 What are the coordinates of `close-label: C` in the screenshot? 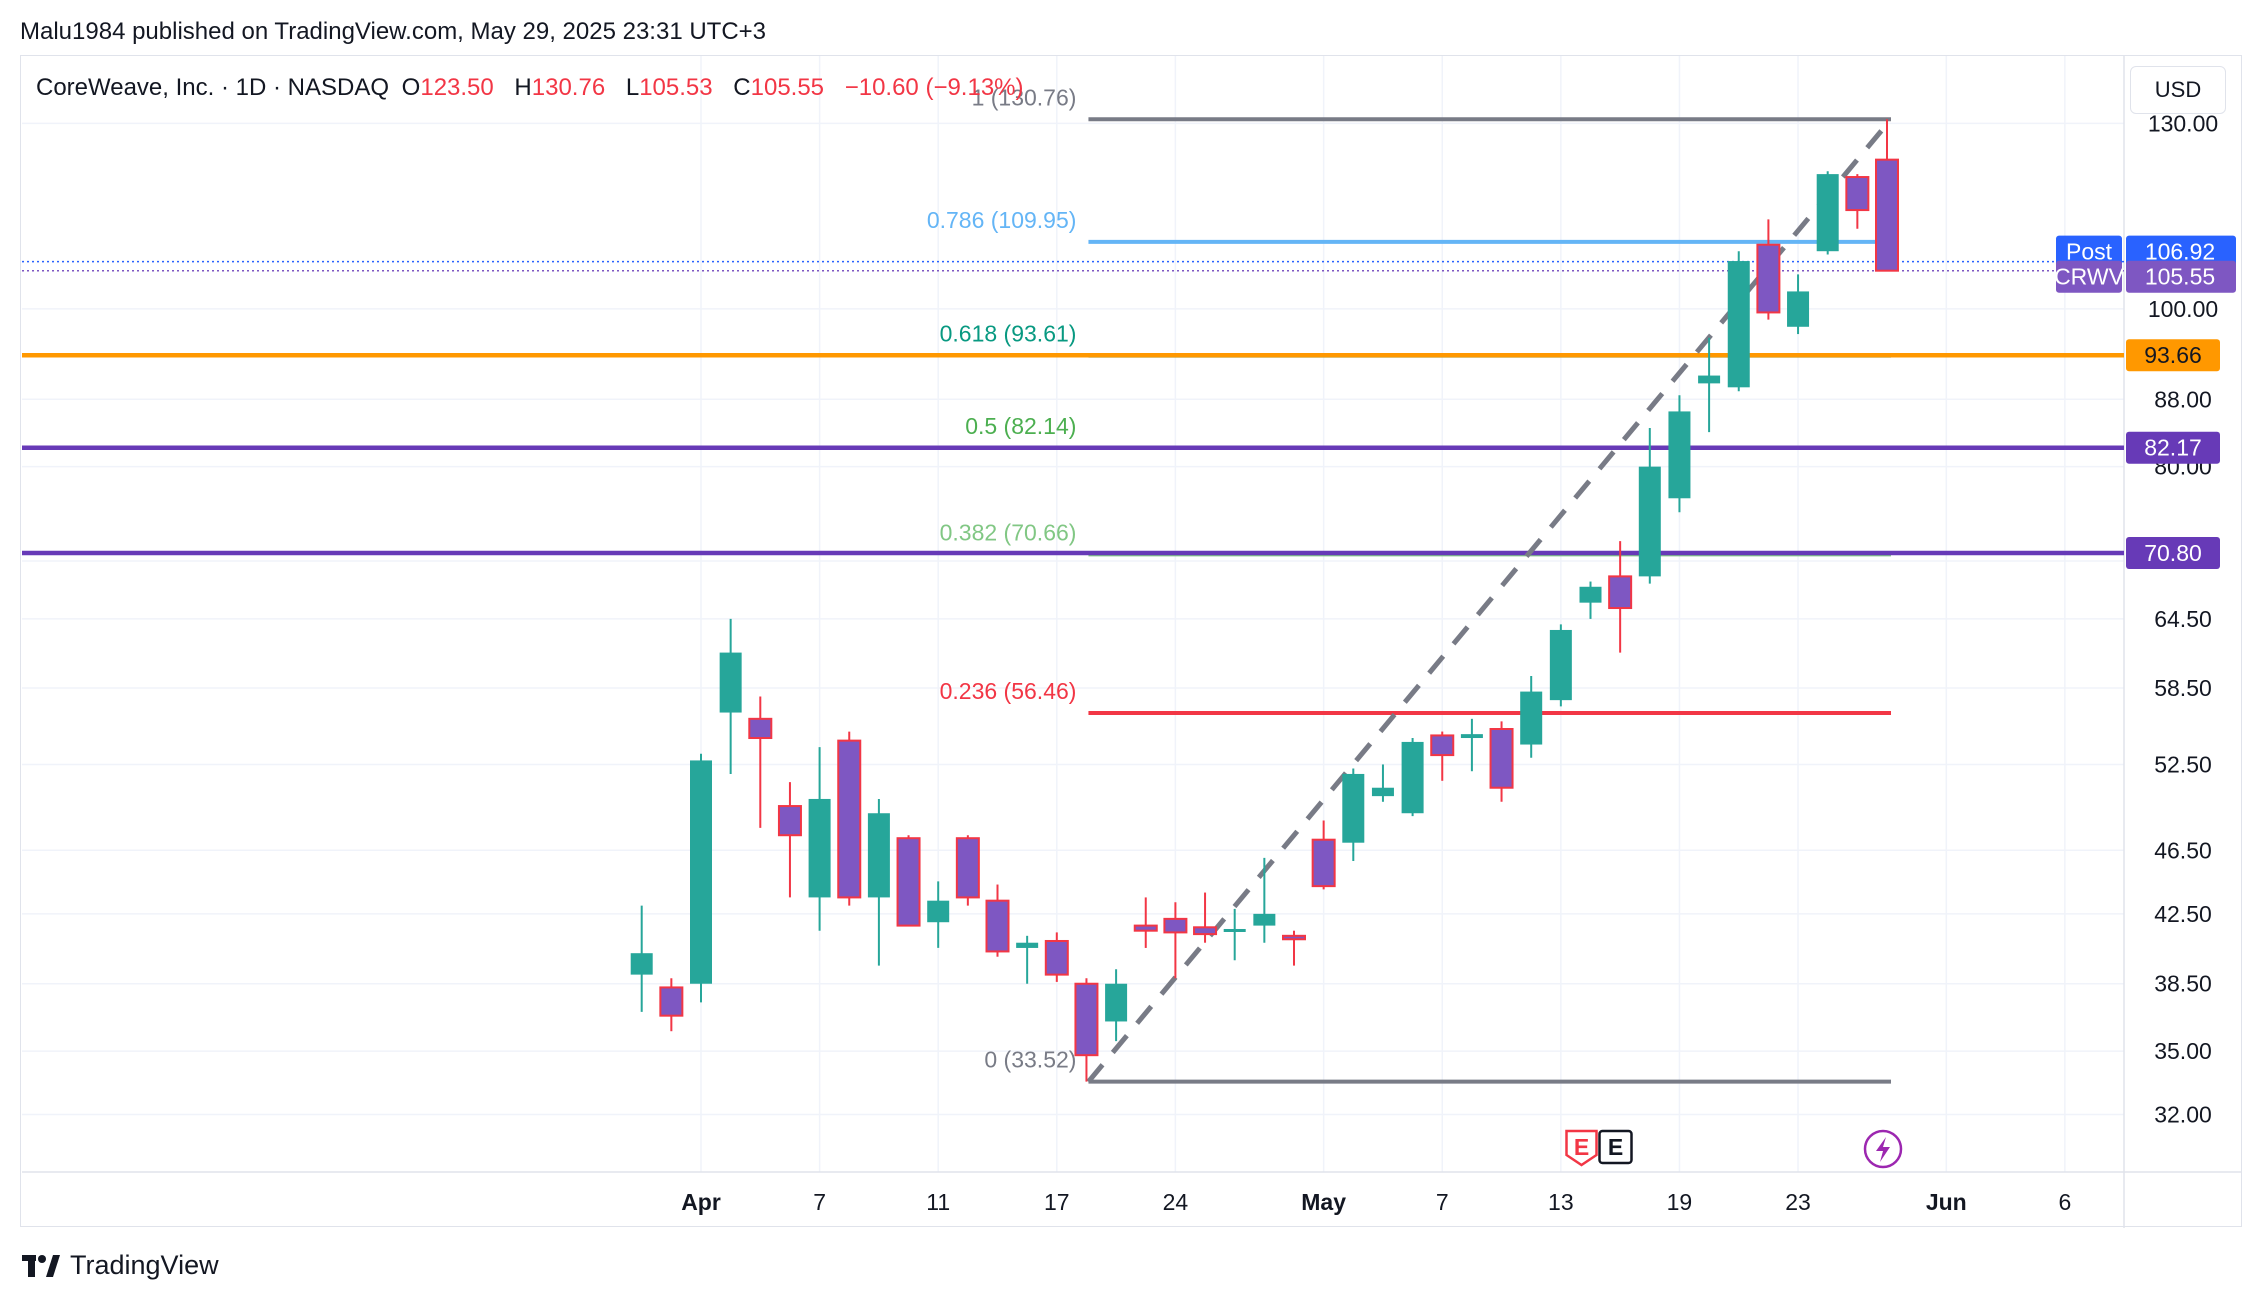 It's located at (742, 87).